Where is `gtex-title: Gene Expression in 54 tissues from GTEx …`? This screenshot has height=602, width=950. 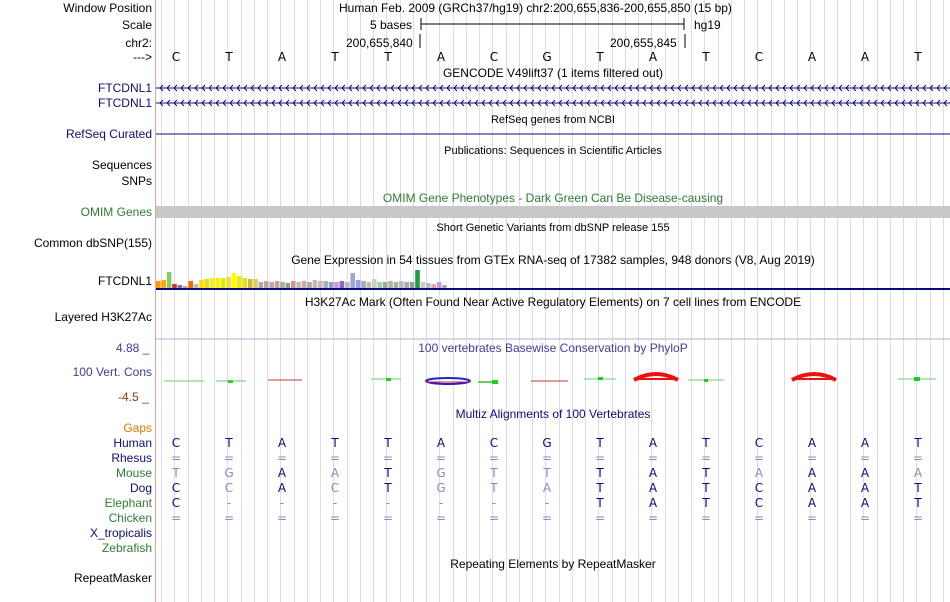 gtex-title: Gene Expression in 54 tissues from GTEx … is located at coordinates (553, 260).